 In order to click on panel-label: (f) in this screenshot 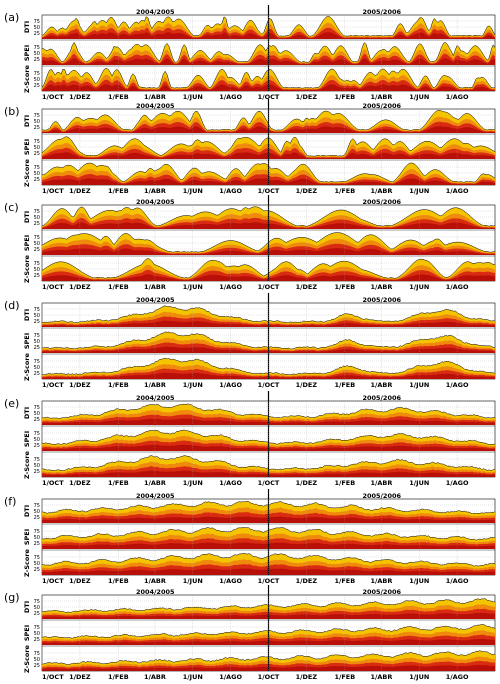, I will do `click(10, 501)`.